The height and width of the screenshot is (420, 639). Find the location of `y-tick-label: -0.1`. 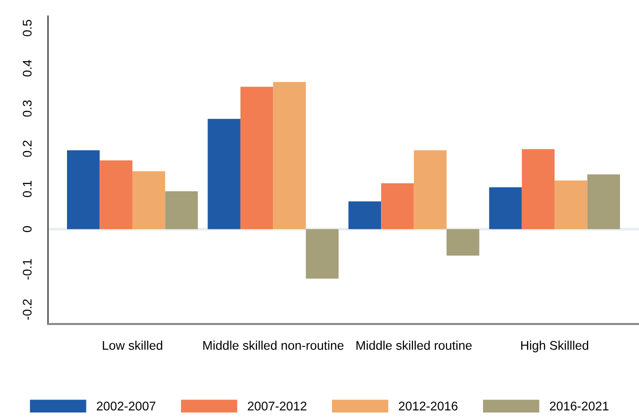

y-tick-label: -0.1 is located at coordinates (27, 269).